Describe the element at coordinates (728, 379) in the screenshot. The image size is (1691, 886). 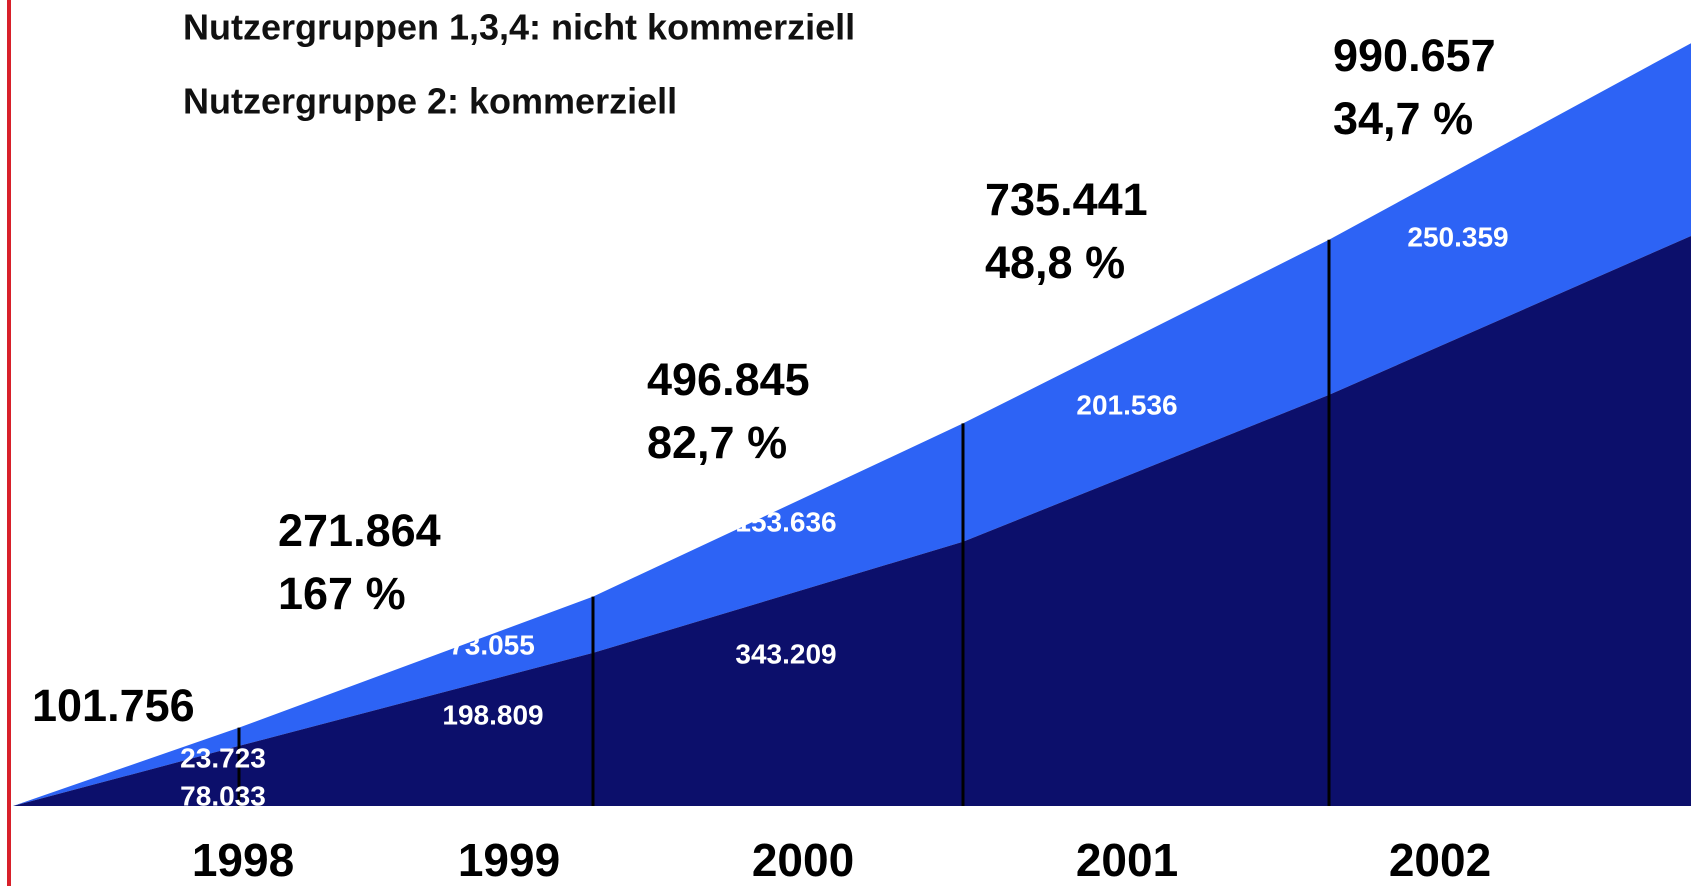
I see `total-label: 496.845` at that location.